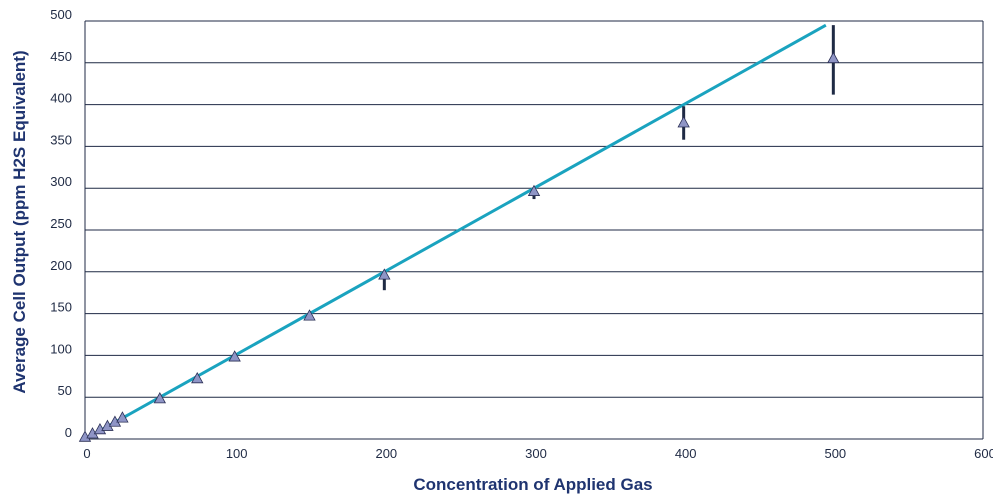 This screenshot has width=993, height=497. What do you see at coordinates (61, 14) in the screenshot?
I see `y-tick-label-500: 500` at bounding box center [61, 14].